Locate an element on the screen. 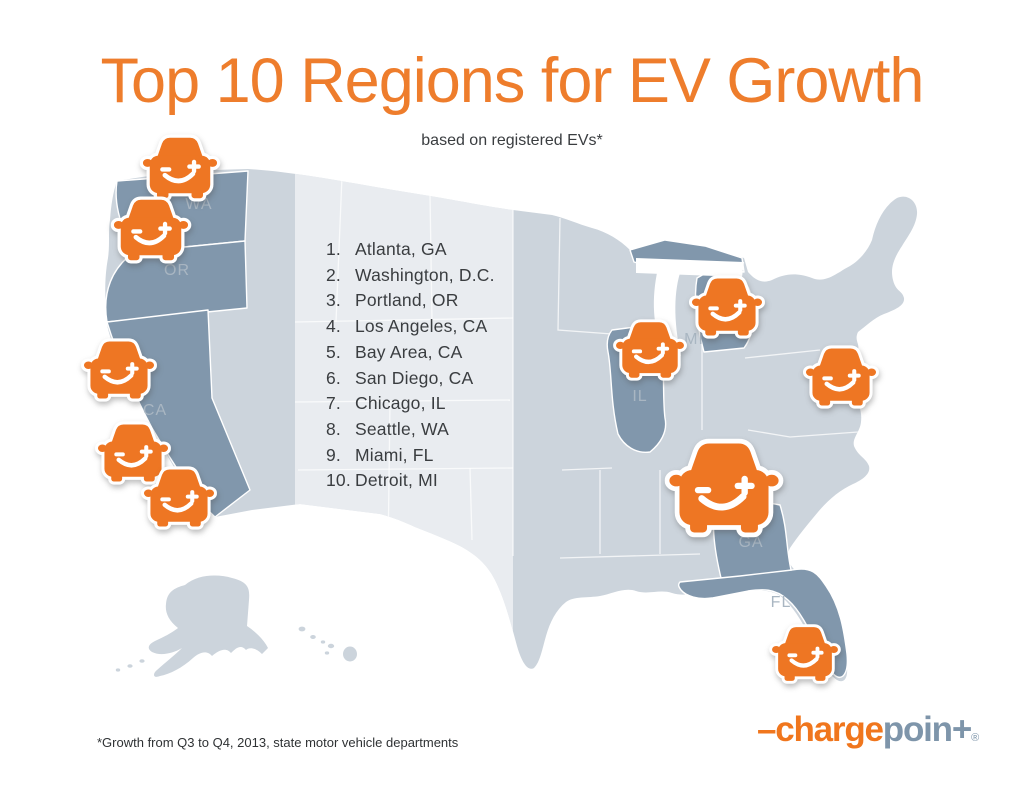 The width and height of the screenshot is (1024, 791). car-marker-san-diego is located at coordinates (179, 498).